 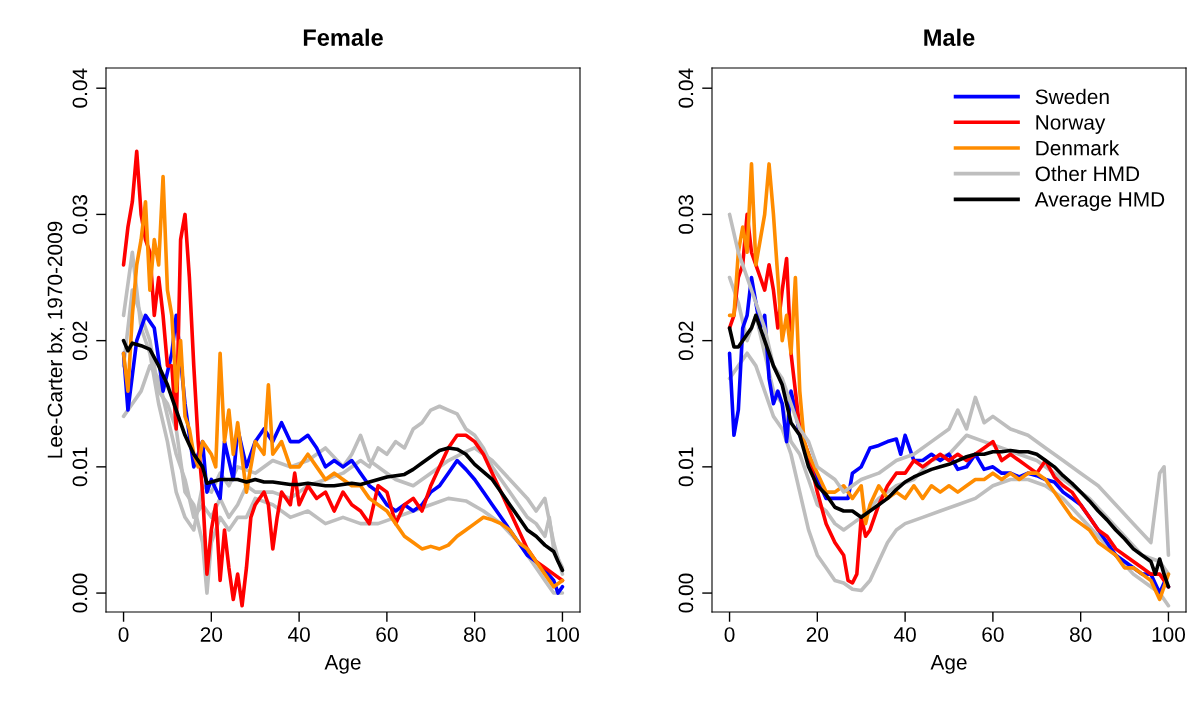 What do you see at coordinates (1078, 148) in the screenshot?
I see `legend-label: Denmark` at bounding box center [1078, 148].